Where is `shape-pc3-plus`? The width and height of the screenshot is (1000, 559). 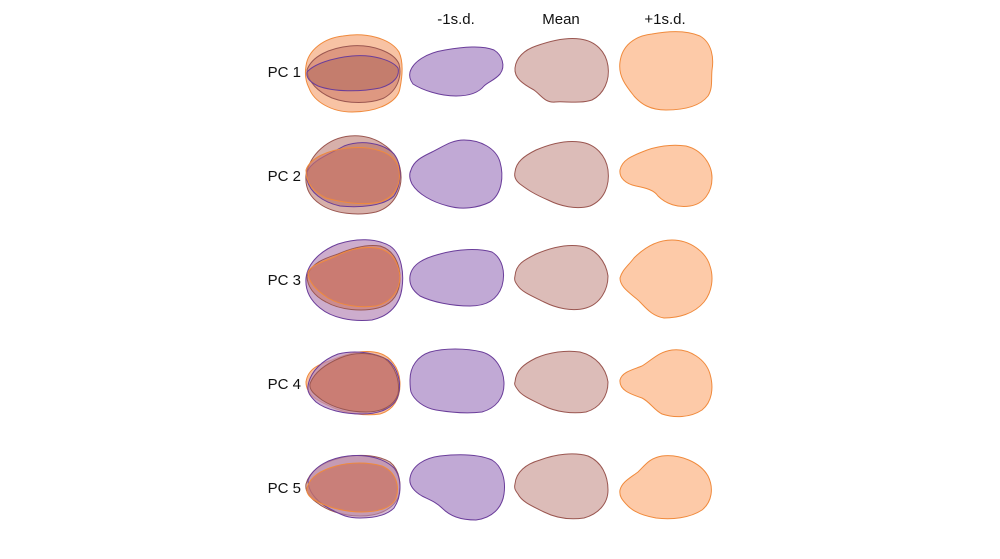 shape-pc3-plus is located at coordinates (666, 279).